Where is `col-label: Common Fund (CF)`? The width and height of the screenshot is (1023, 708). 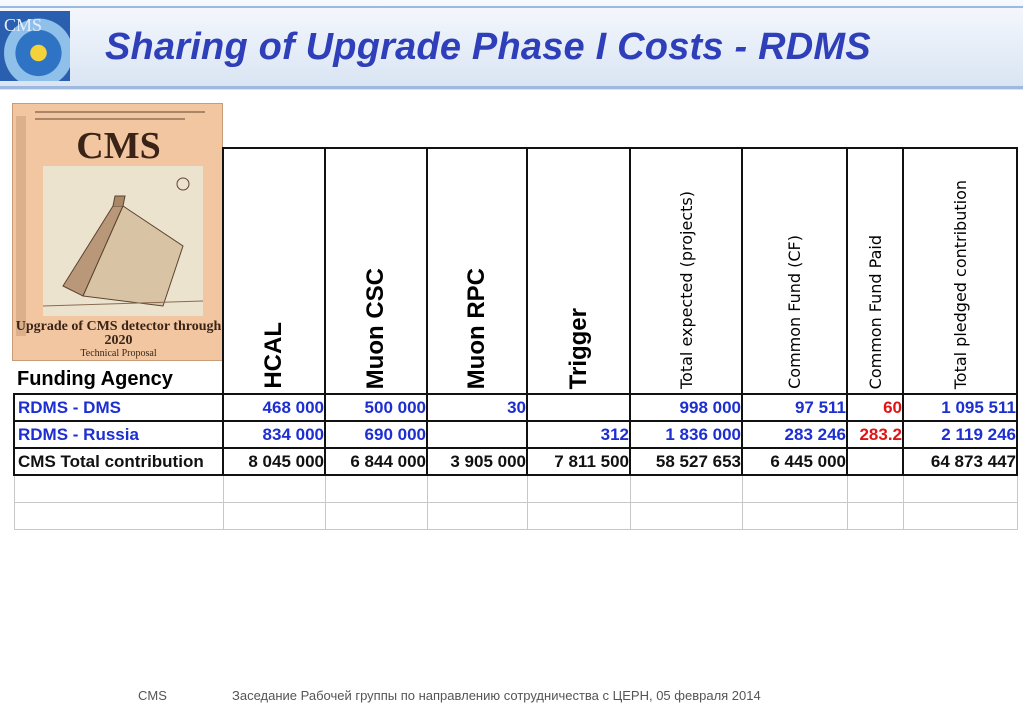 col-label: Common Fund (CF) is located at coordinates (794, 312).